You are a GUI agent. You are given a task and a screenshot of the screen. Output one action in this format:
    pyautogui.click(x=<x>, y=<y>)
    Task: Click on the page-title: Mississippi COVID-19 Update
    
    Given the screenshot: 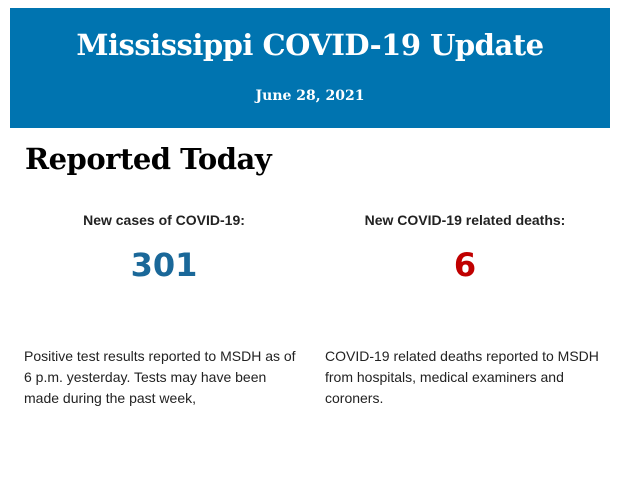 What is the action you would take?
    pyautogui.click(x=310, y=45)
    